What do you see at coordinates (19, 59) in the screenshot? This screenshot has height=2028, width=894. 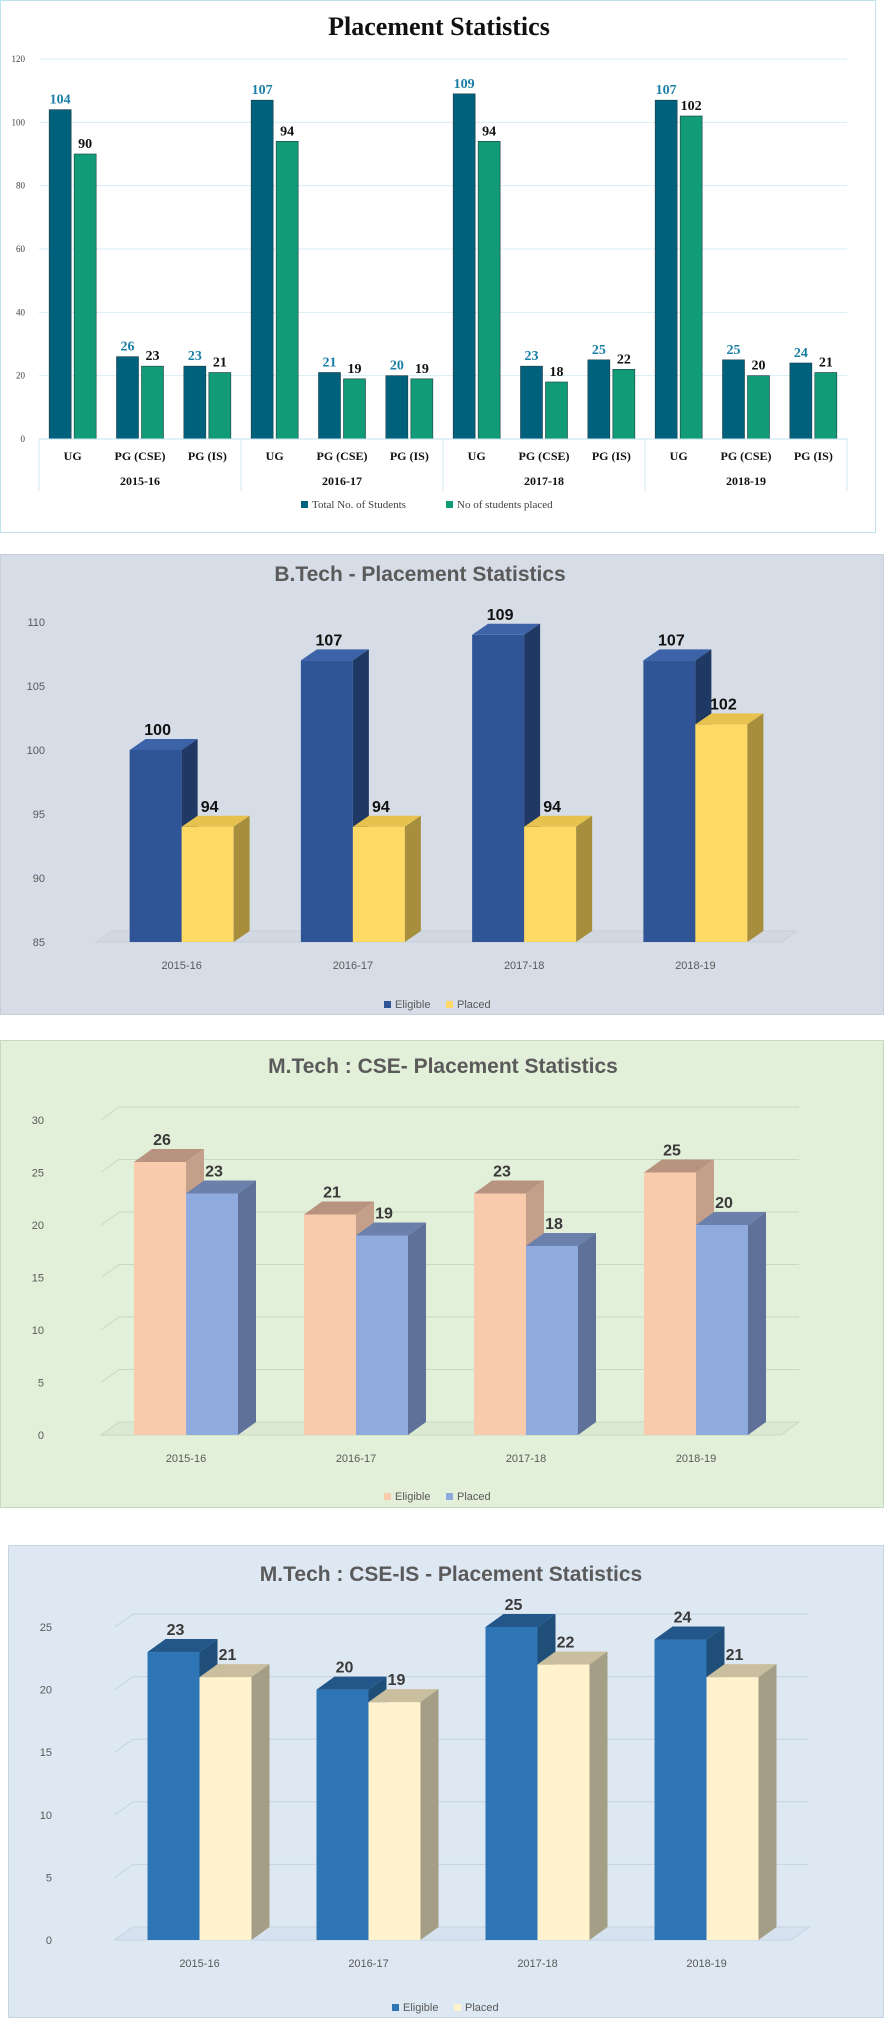 I see `y-tick-label: 120` at bounding box center [19, 59].